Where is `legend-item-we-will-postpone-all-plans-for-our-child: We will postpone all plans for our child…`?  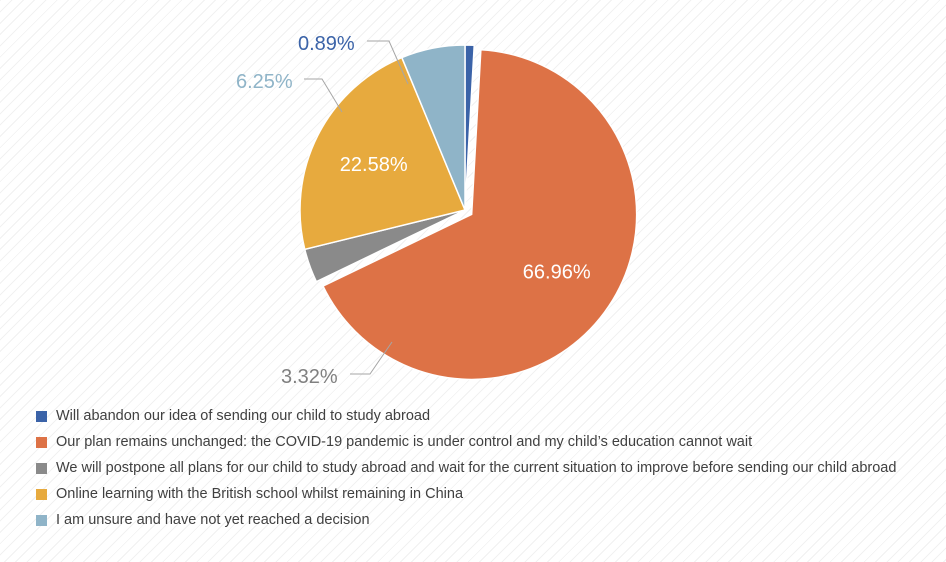
legend-item-we-will-postpone-all-plans-for-our-child: We will postpone all plans for our child… is located at coordinates (486, 468).